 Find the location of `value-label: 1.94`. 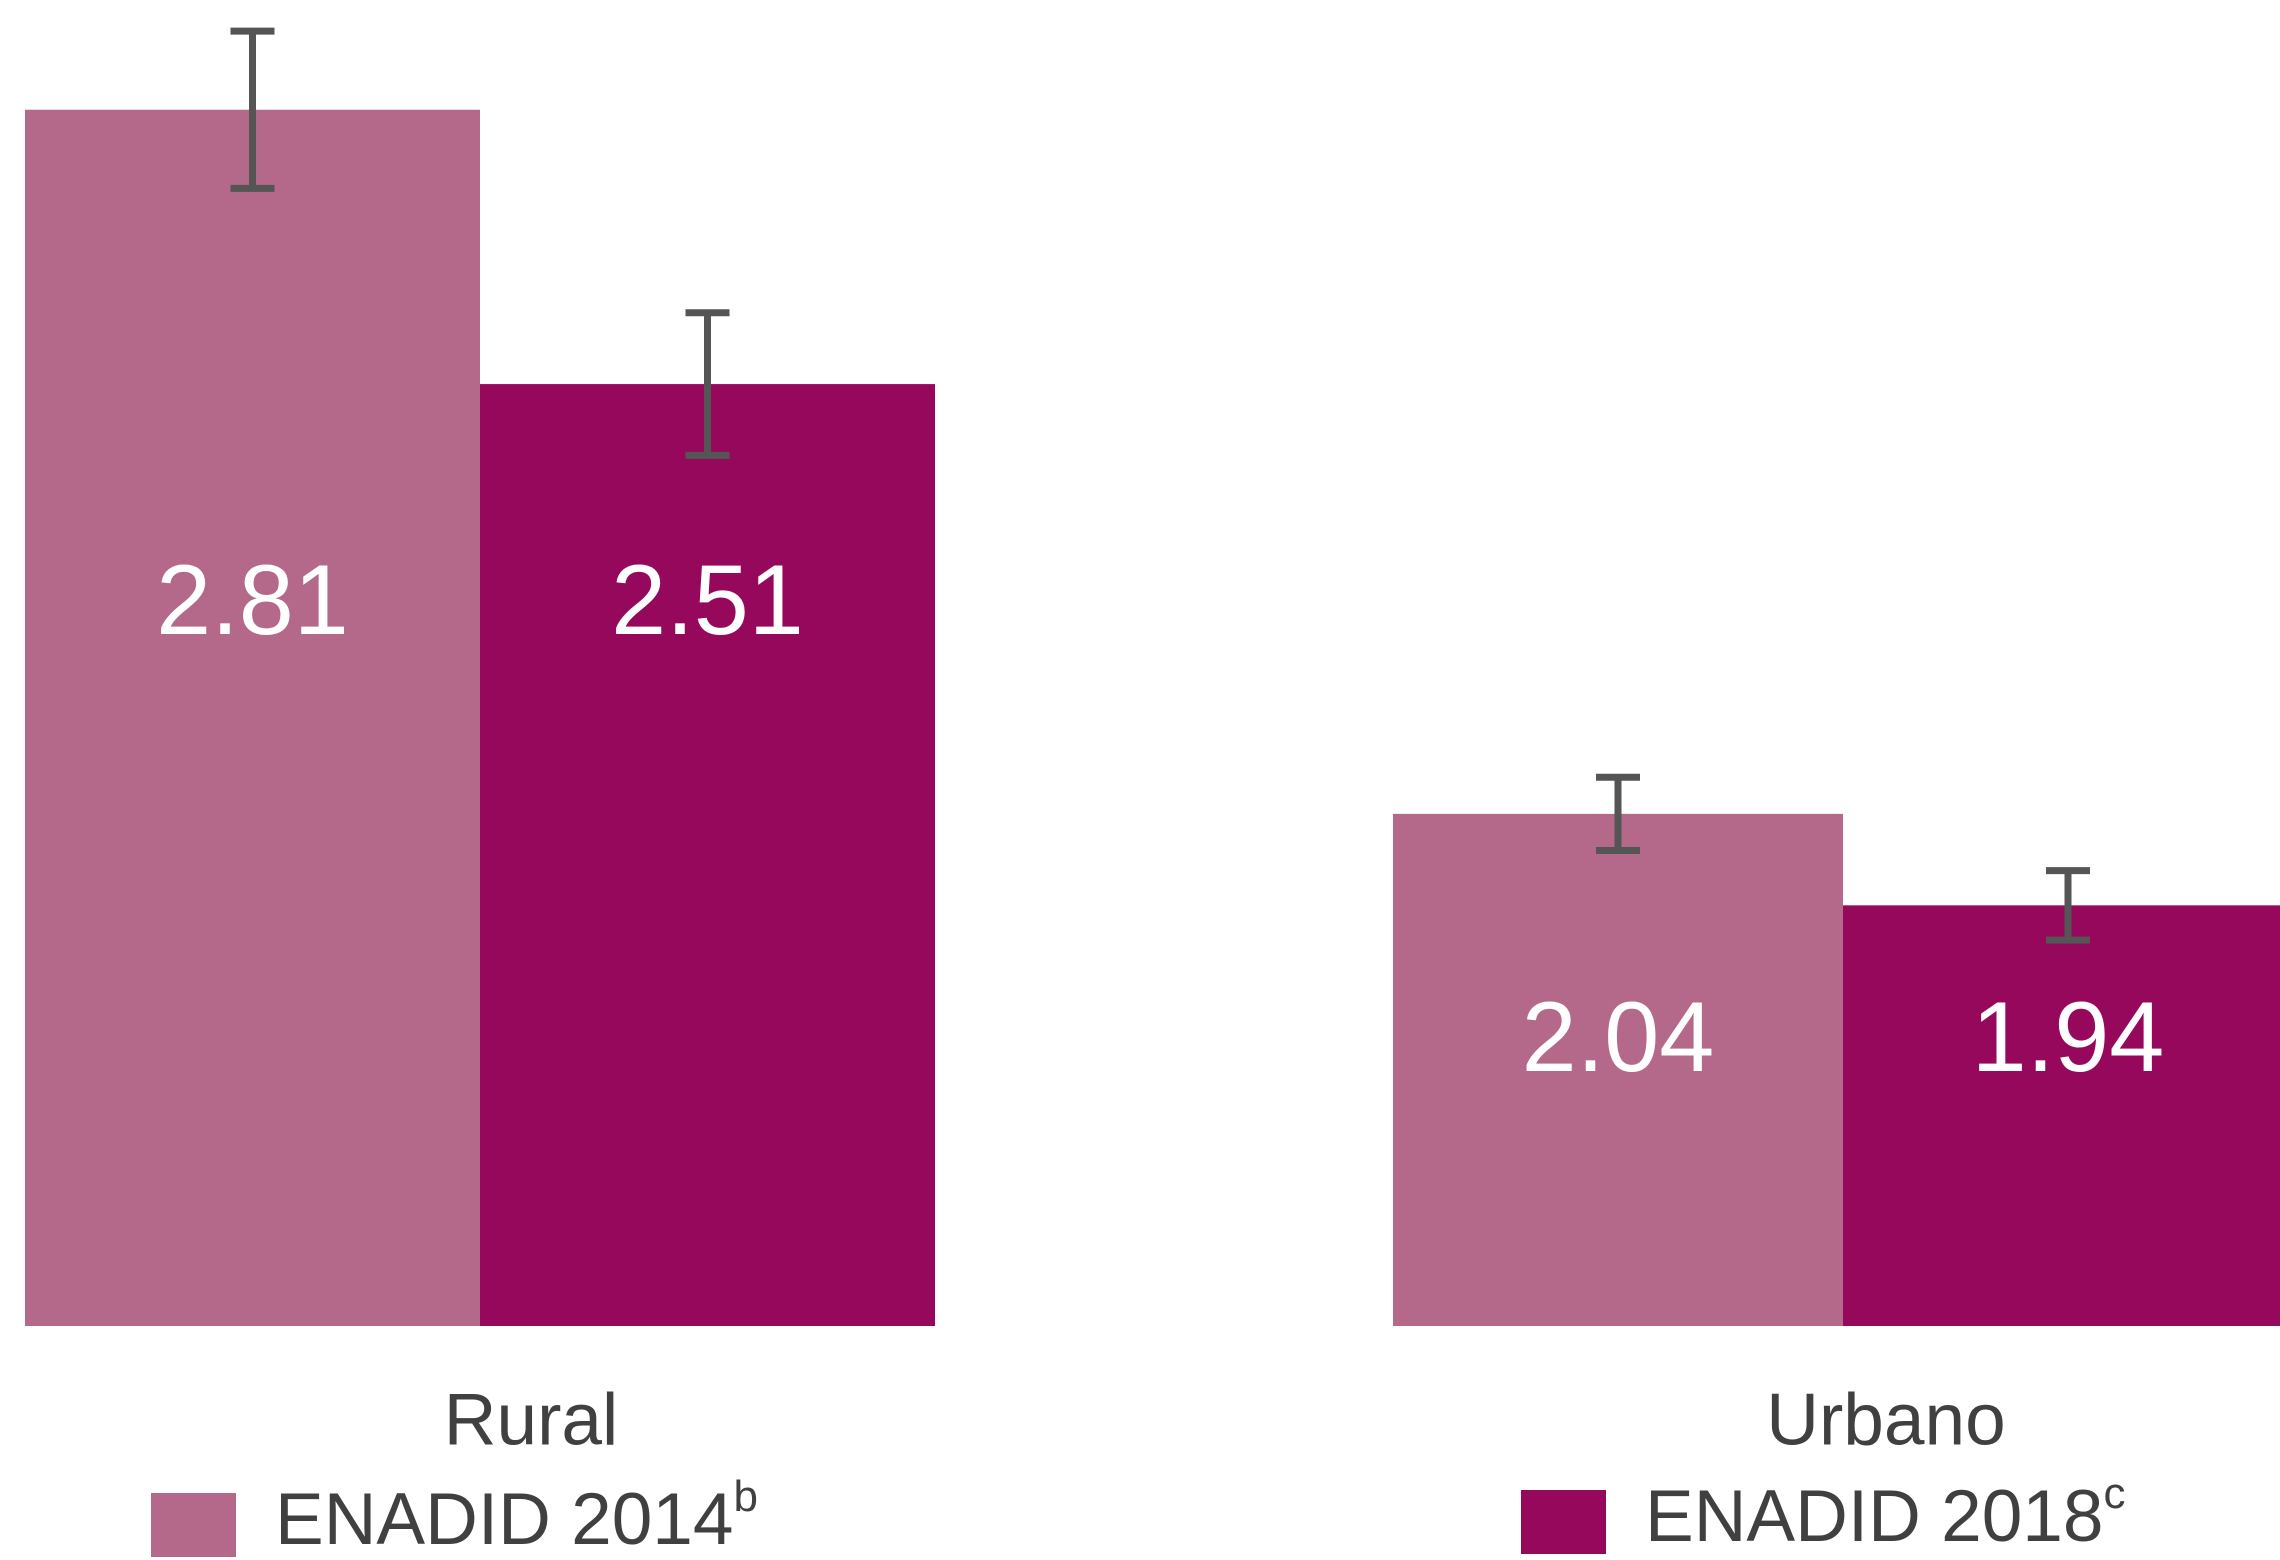

value-label: 1.94 is located at coordinates (2068, 1036).